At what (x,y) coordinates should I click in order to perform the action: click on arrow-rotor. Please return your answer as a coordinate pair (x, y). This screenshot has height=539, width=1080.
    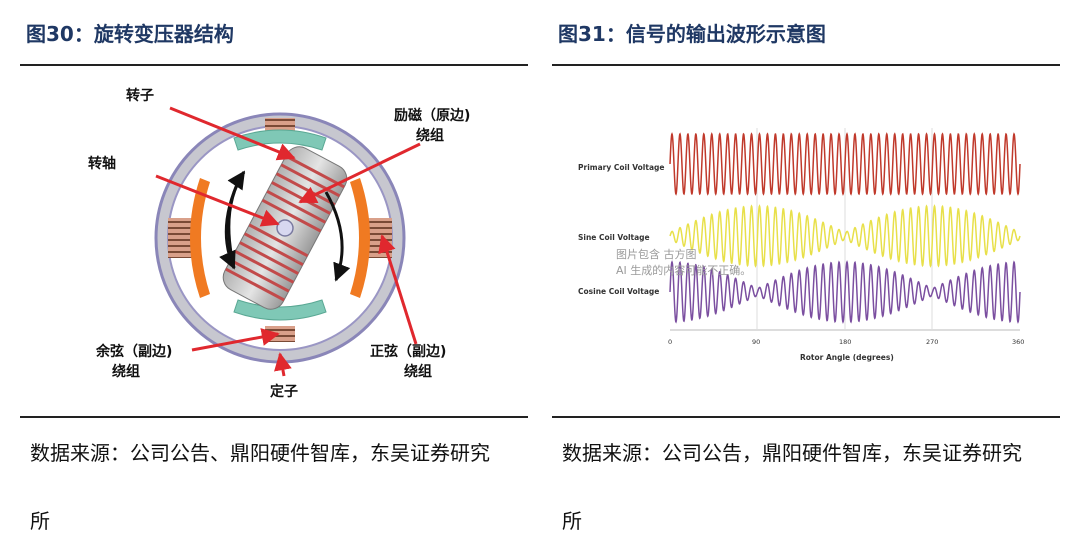
    Looking at the image, I should click on (232, 133).